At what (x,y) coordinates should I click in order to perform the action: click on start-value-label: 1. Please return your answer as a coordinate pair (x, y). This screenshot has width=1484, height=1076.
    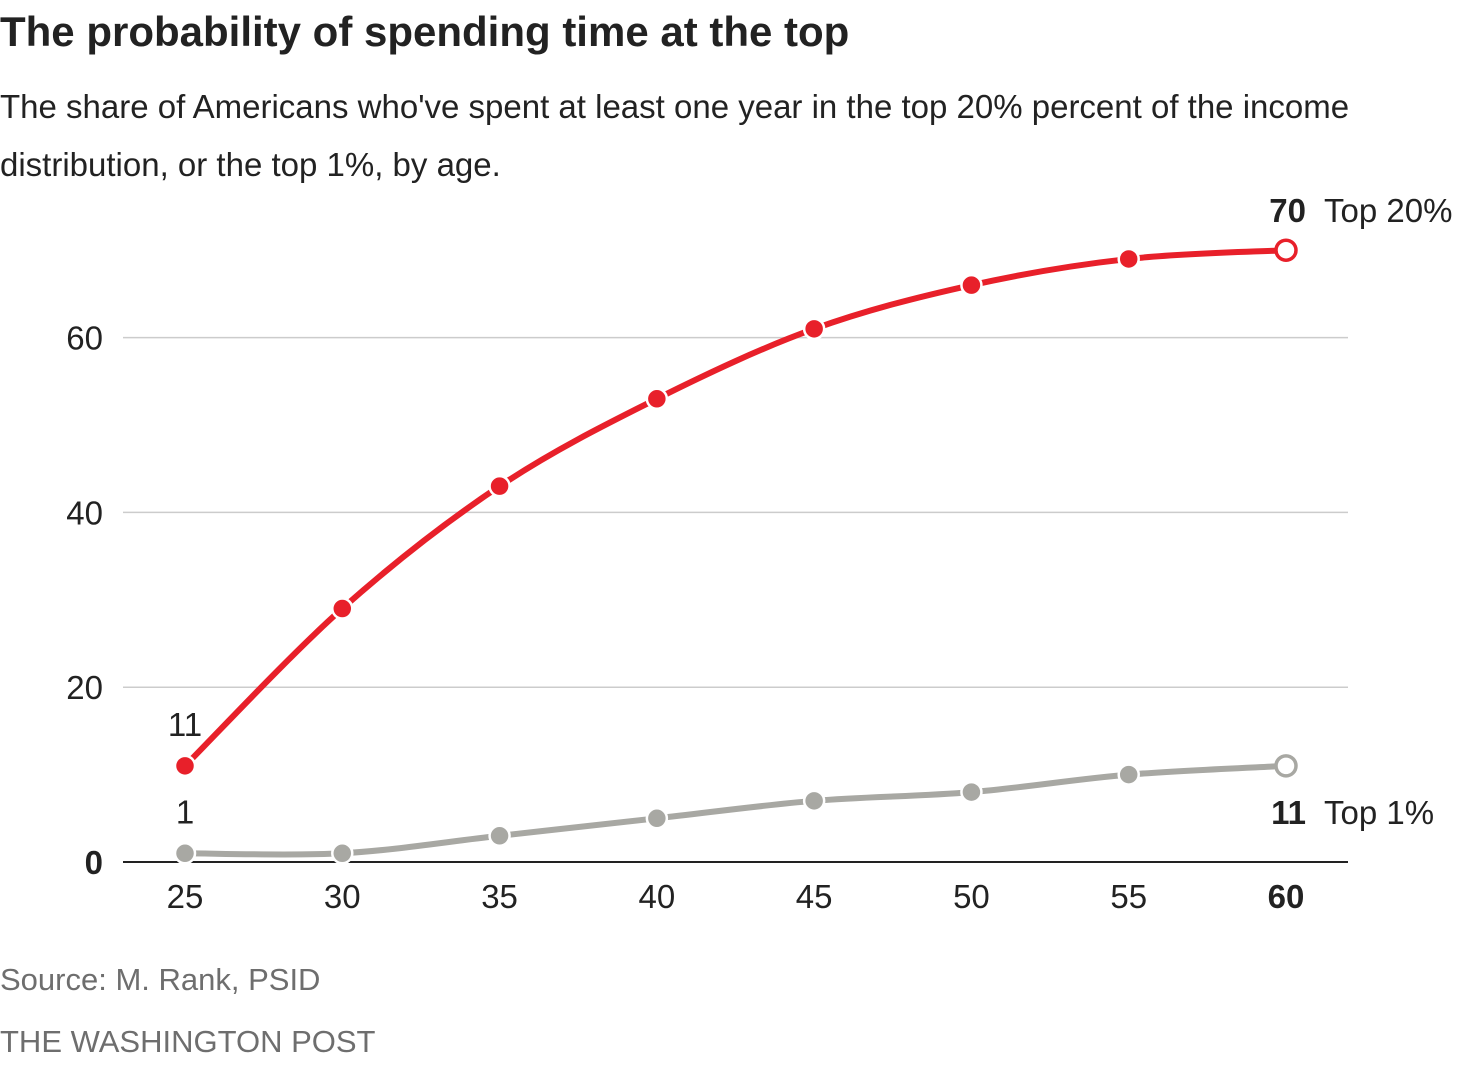
    Looking at the image, I should click on (185, 811).